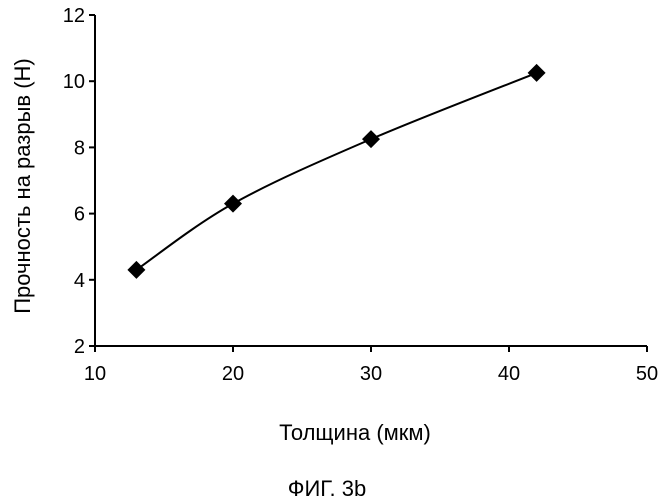  I want to click on y-axis-title: Прочность на разрыв (Н), so click(22, 186).